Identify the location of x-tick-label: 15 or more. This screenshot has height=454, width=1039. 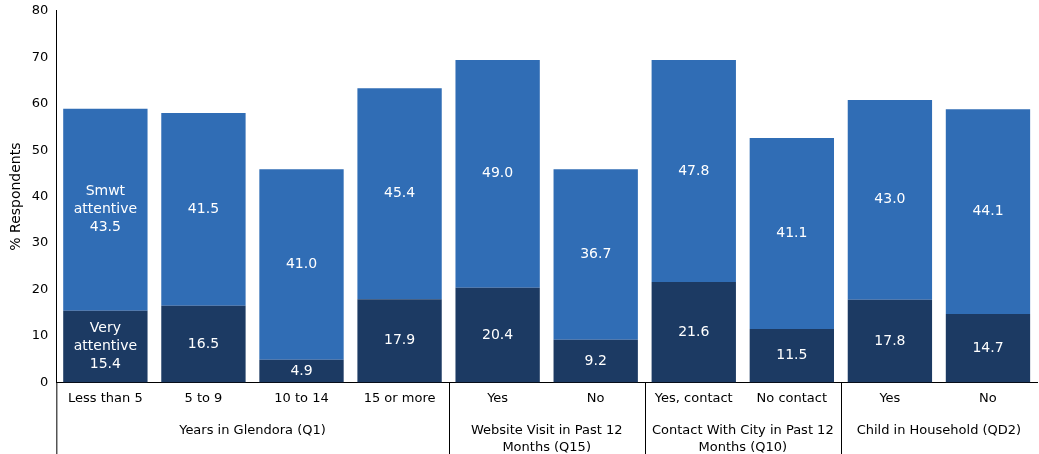
(399, 397).